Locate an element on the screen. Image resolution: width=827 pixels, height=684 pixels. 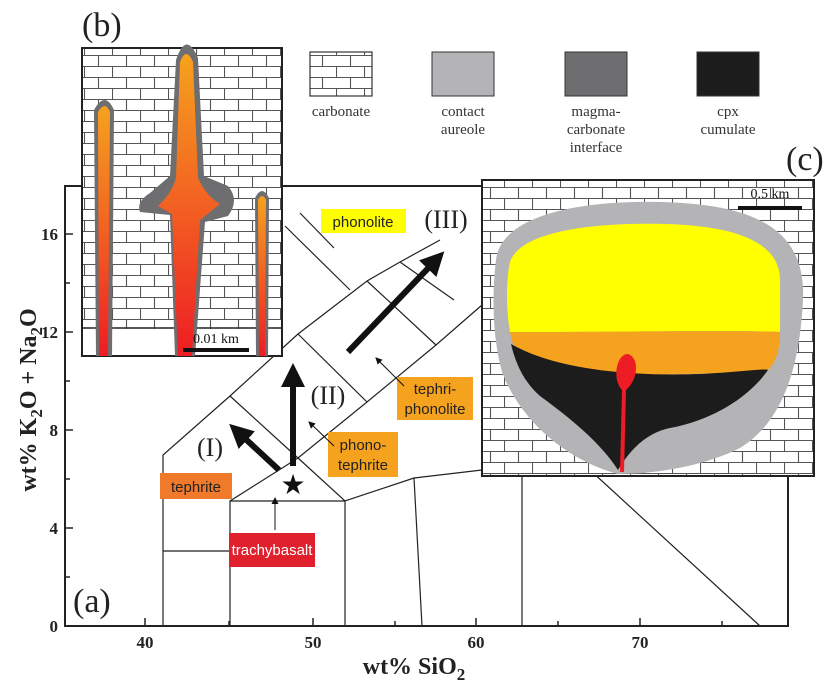
legend-swatch-cpx-cumulate is located at coordinates (728, 74).